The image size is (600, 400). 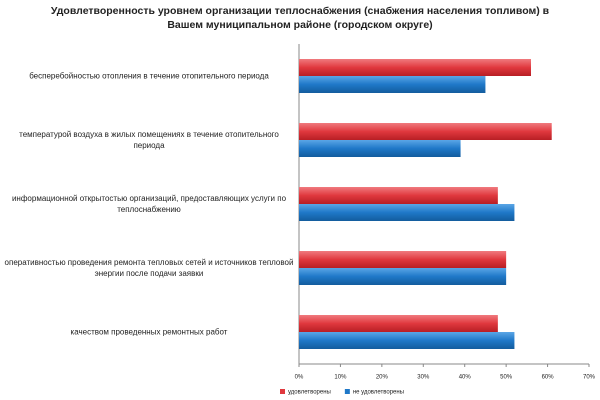 What do you see at coordinates (340, 378) in the screenshot?
I see `x-tick-label: 10%` at bounding box center [340, 378].